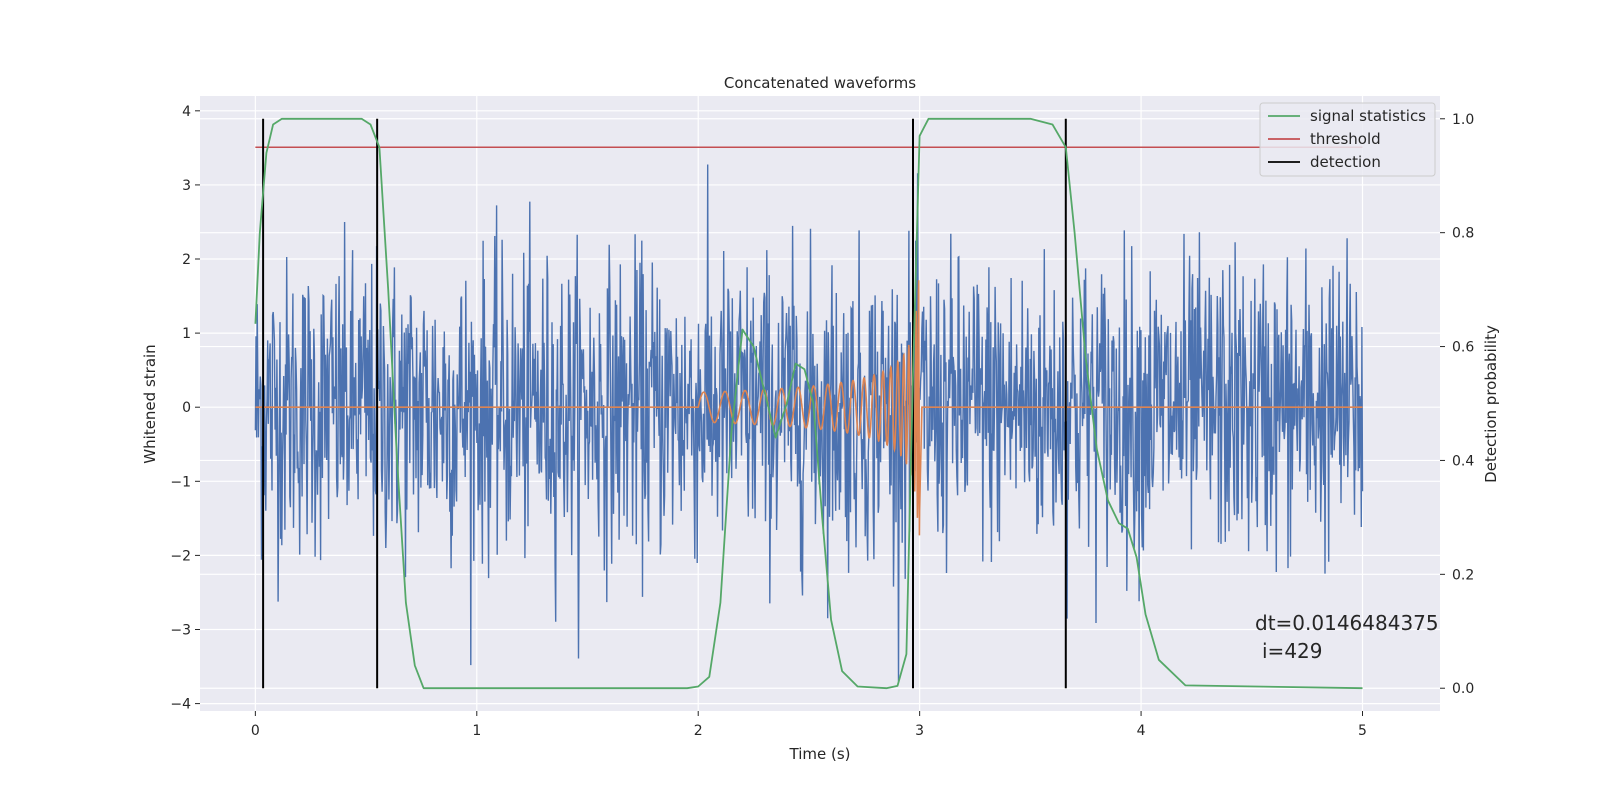 The width and height of the screenshot is (1600, 800). I want to click on y-tick-label: −3, so click(180, 630).